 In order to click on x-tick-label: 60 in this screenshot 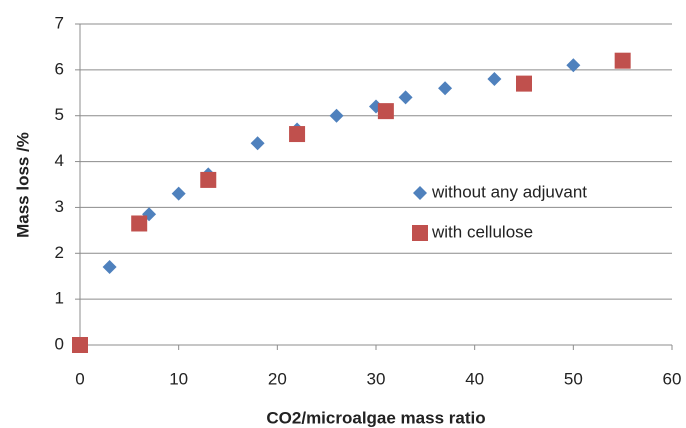, I will do `click(672, 378)`.